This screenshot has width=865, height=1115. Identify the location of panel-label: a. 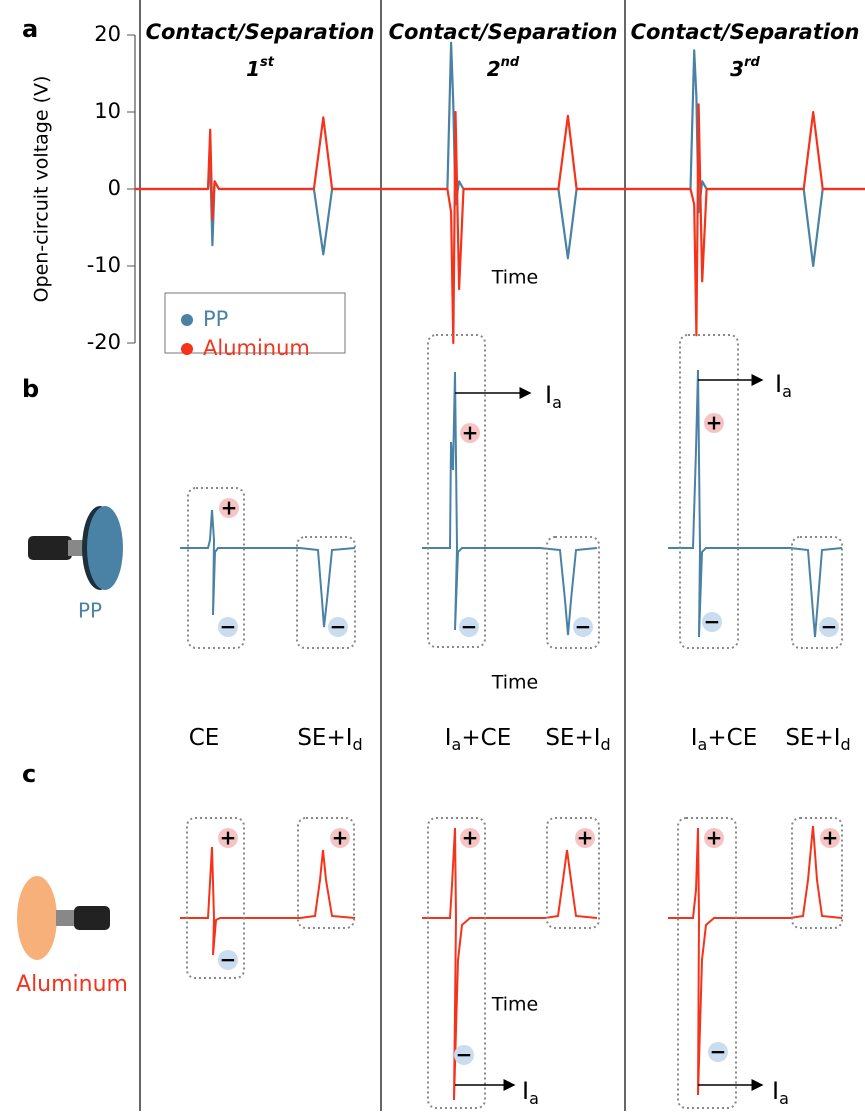
(30, 29).